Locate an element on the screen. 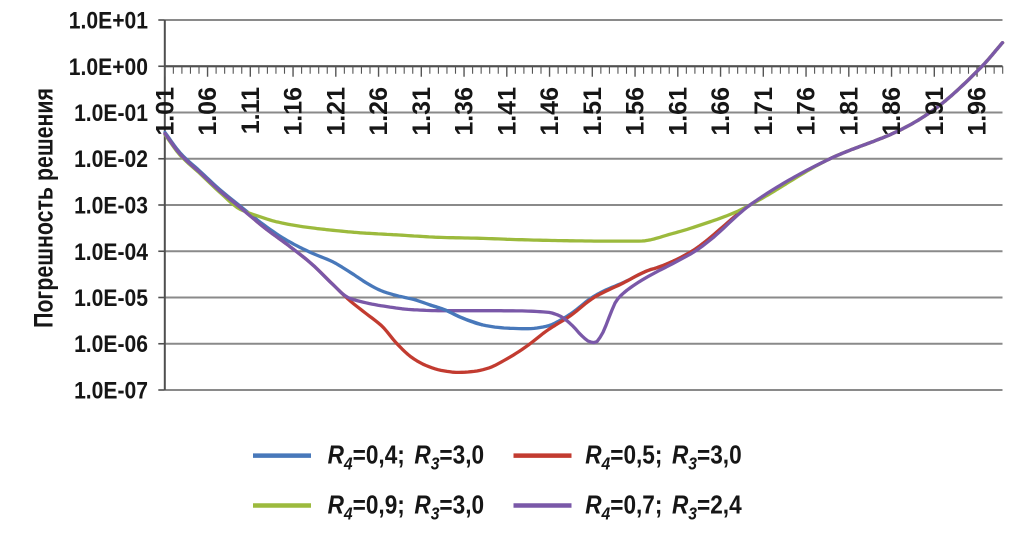 Image resolution: width=1017 pixels, height=543 pixels. svg-text: 1.86 is located at coordinates (892, 111).